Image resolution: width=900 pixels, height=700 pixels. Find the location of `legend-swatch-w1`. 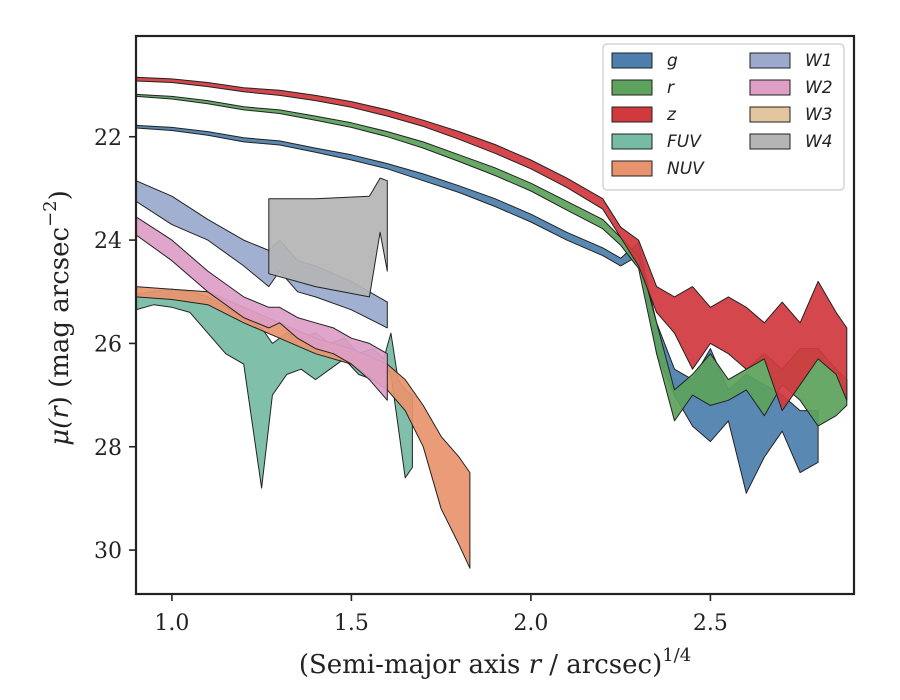

legend-swatch-w1 is located at coordinates (770, 60).